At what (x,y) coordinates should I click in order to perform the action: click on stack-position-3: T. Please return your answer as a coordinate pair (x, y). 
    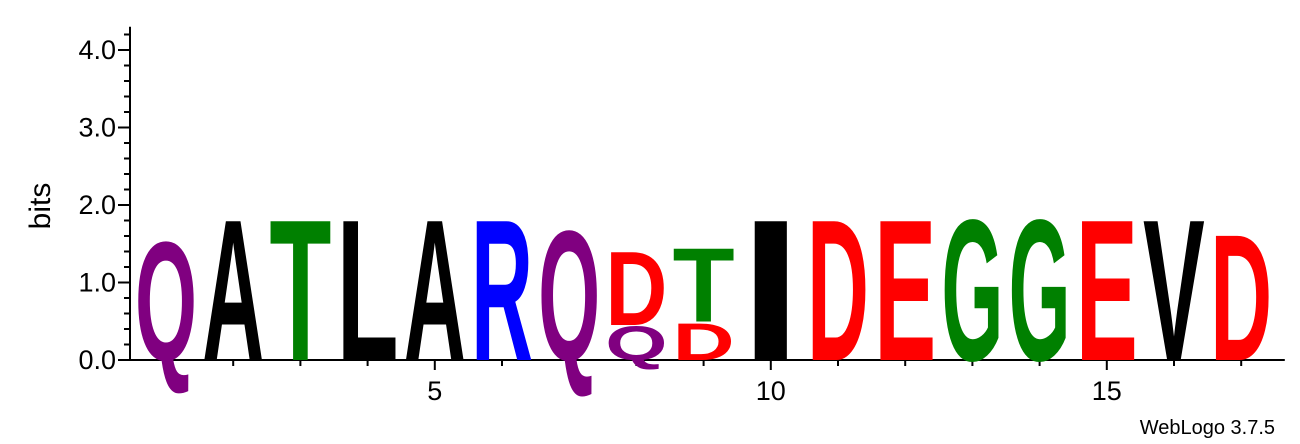
    Looking at the image, I should click on (300, 290).